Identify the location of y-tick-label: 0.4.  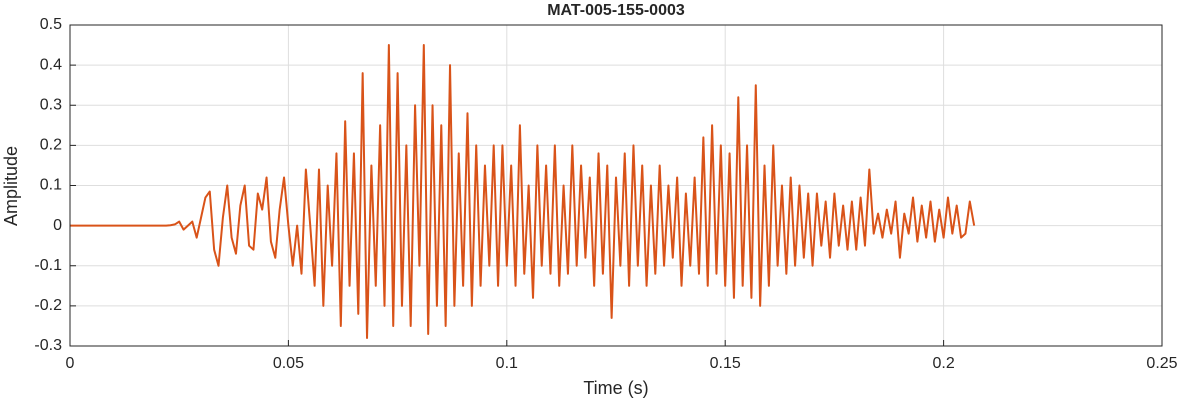
(51, 64).